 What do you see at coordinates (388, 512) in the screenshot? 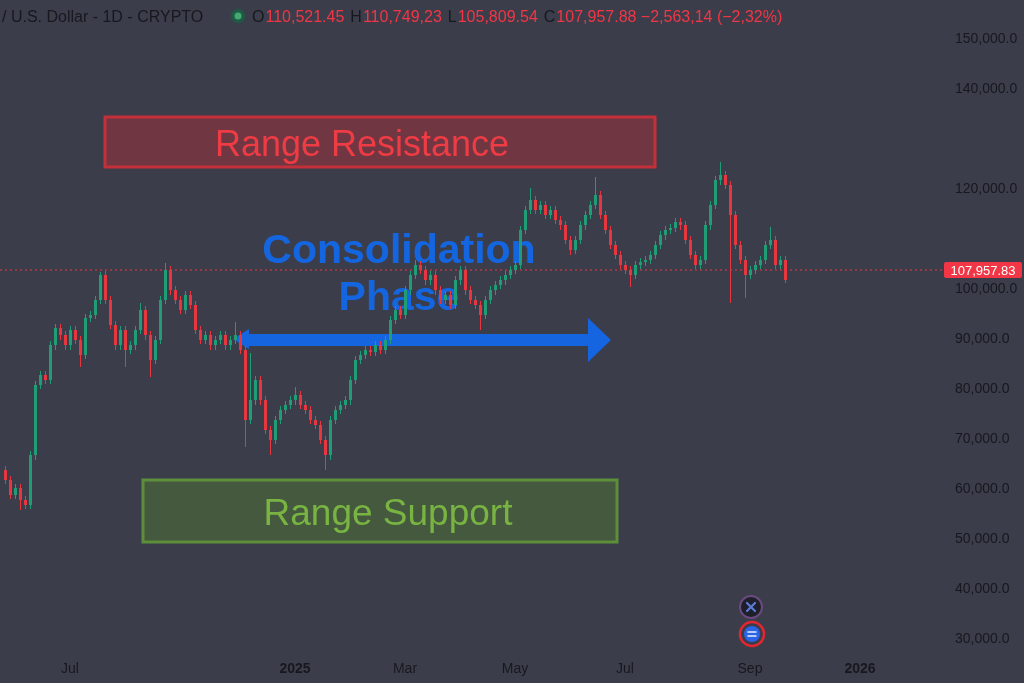
I see `annotation: Range Support` at bounding box center [388, 512].